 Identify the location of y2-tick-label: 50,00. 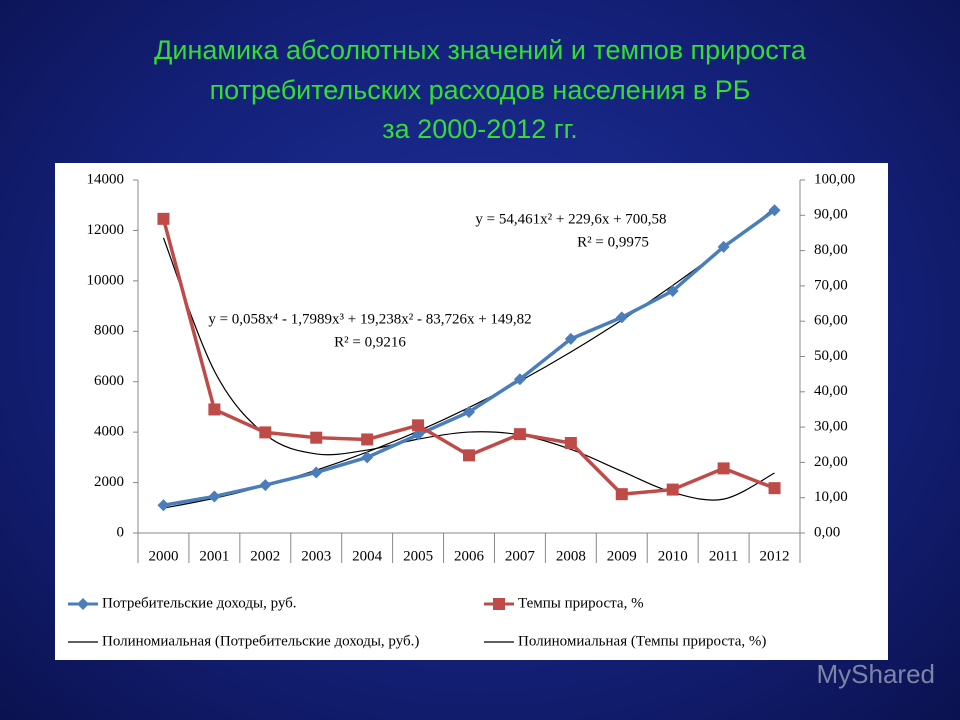
(831, 356).